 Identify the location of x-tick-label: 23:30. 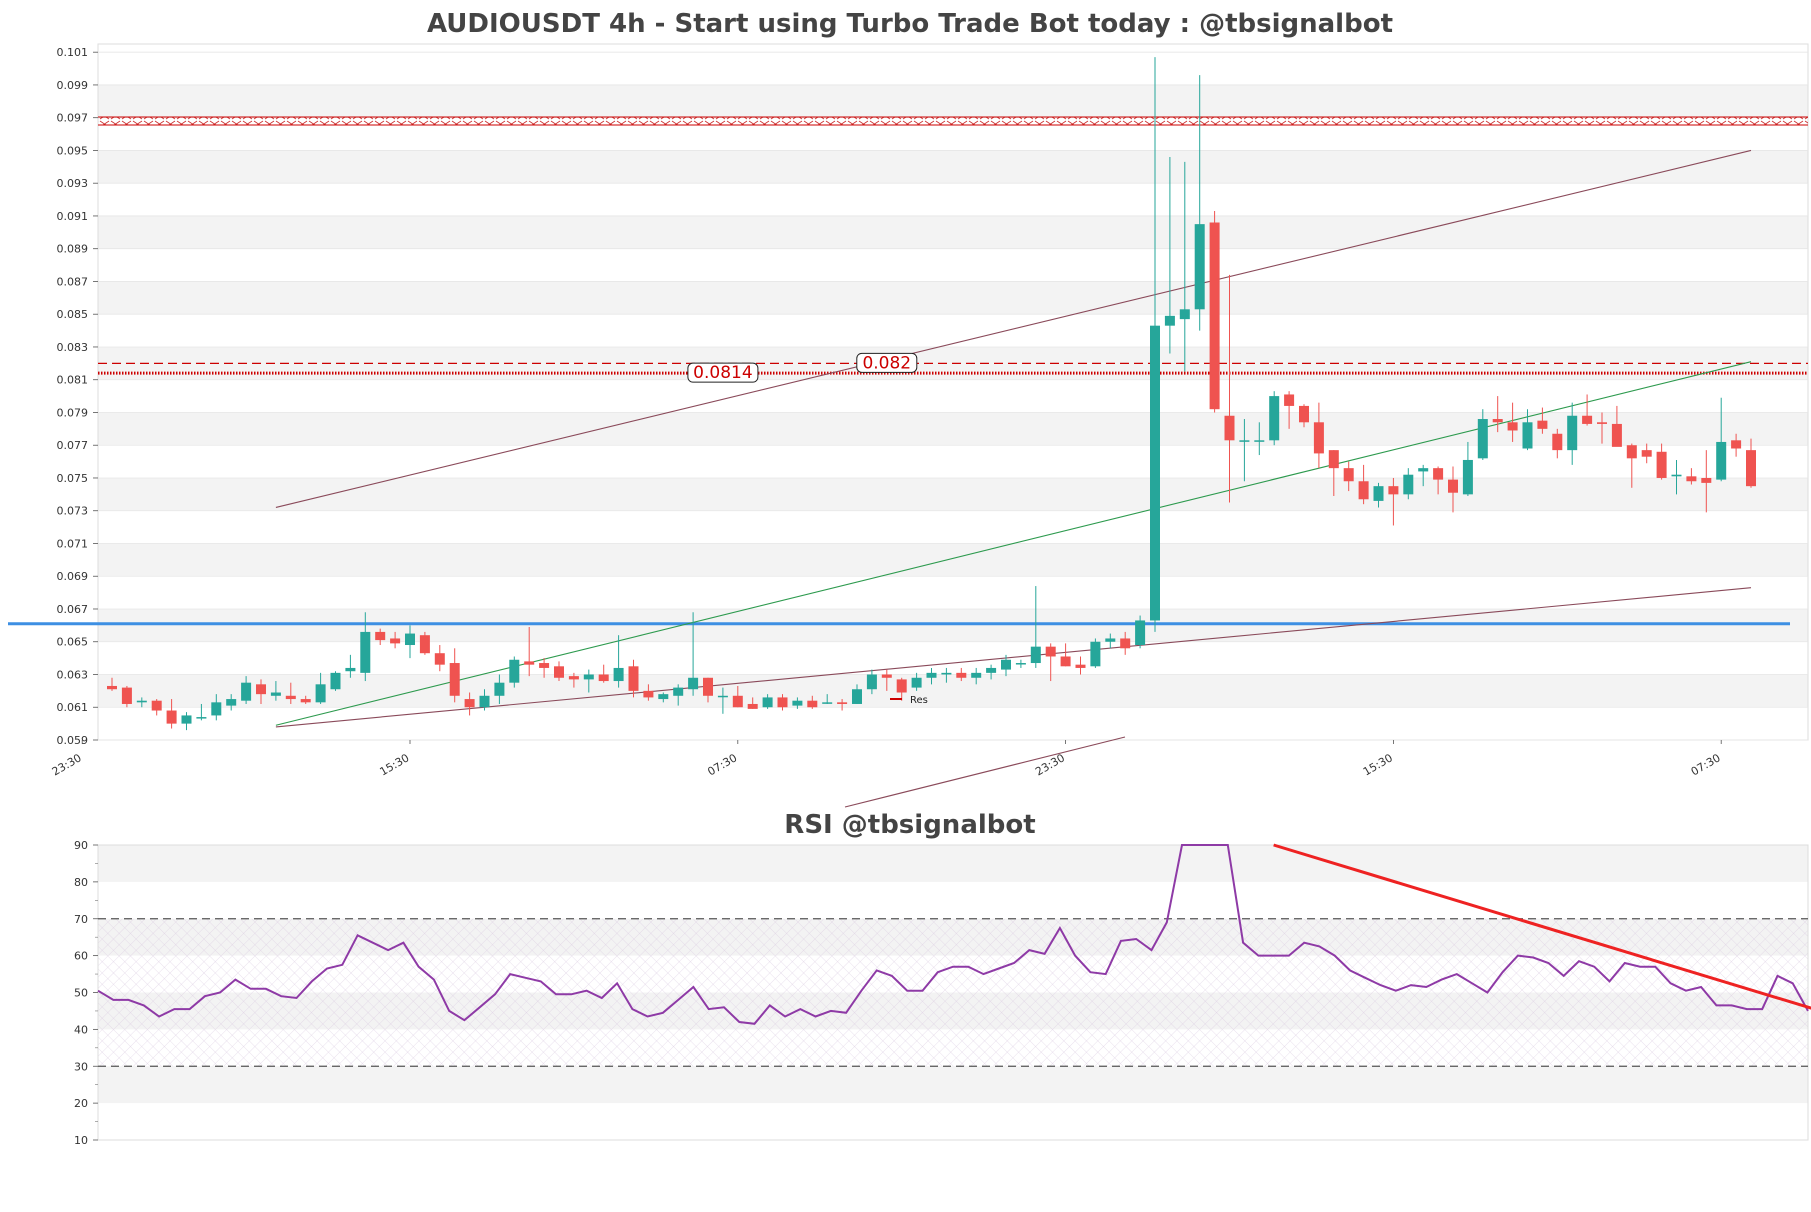
(67, 764).